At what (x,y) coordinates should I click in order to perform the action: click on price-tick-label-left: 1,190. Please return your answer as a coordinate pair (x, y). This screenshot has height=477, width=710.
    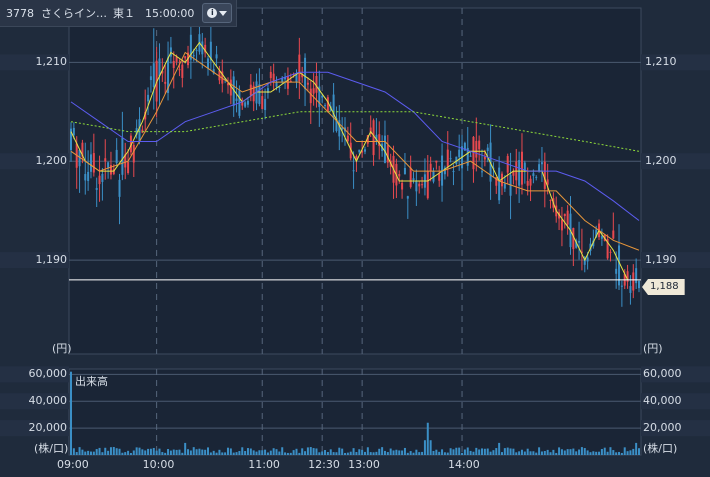
    Looking at the image, I should click on (51, 260).